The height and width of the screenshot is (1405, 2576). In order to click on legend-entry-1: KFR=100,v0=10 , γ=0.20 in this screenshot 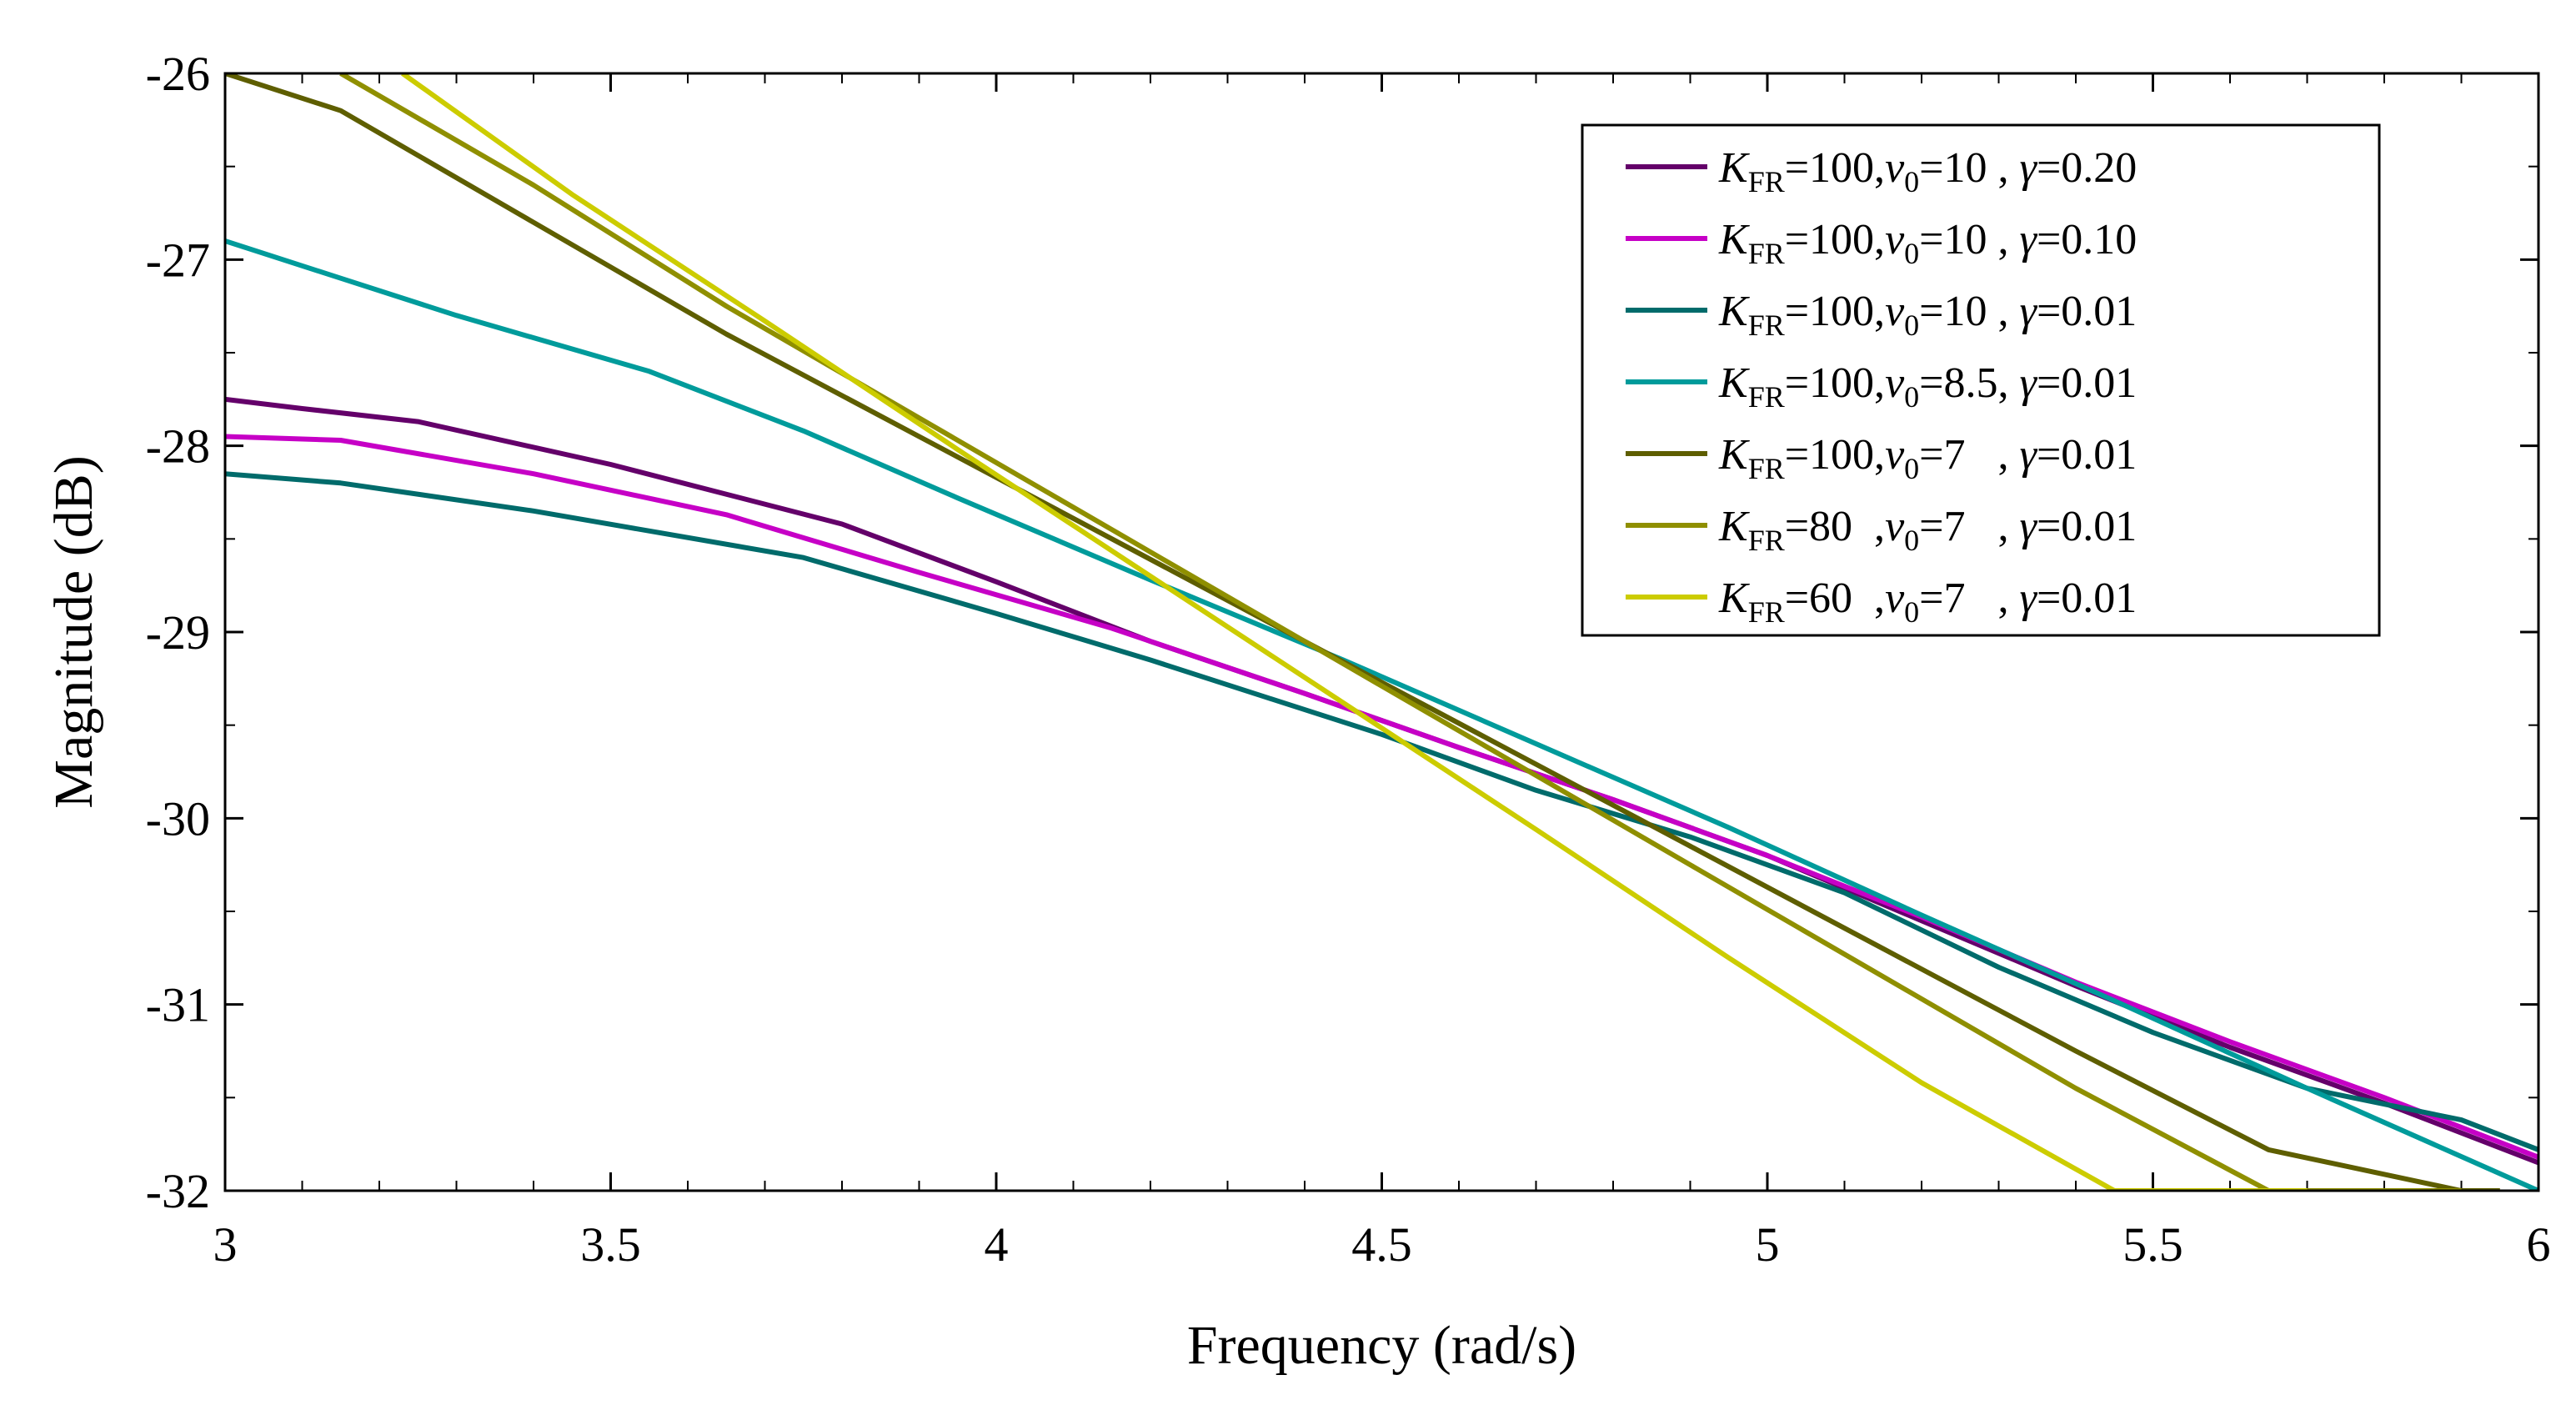, I will do `click(1927, 171)`.